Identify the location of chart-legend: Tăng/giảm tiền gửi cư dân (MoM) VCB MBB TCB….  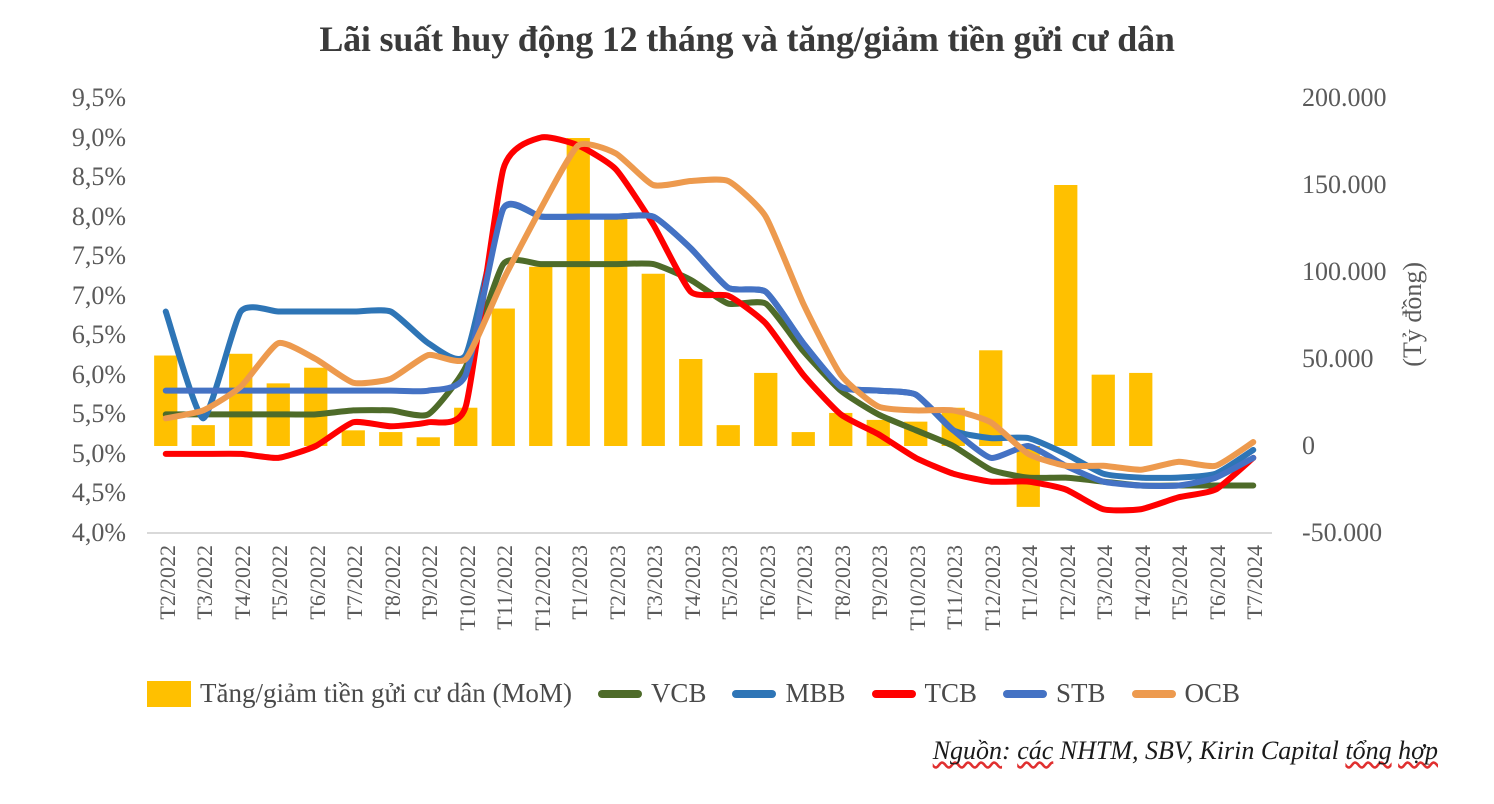
(782, 693).